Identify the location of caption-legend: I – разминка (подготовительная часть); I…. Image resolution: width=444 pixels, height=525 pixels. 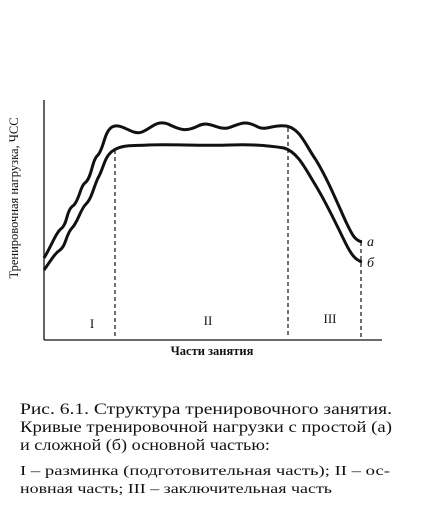
(205, 479).